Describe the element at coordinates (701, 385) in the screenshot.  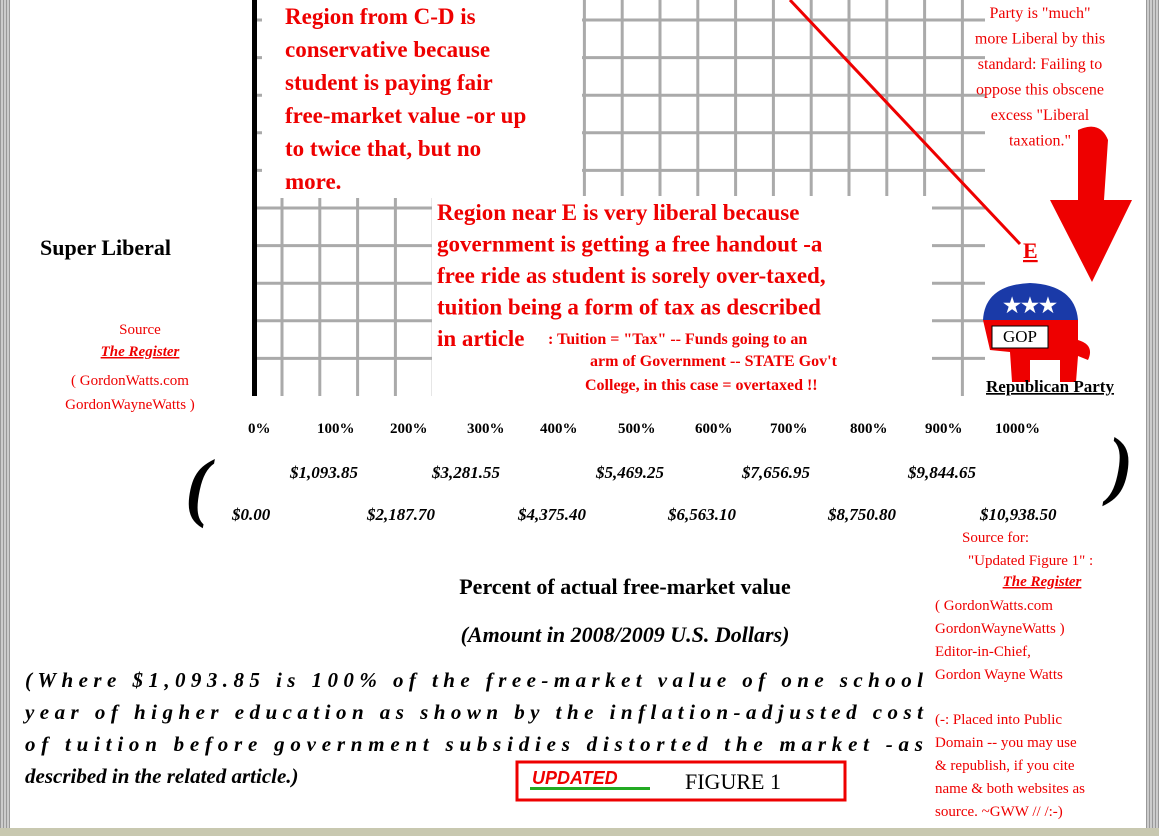
I see `tax-note: College, in this case = overtaxed !!` at that location.